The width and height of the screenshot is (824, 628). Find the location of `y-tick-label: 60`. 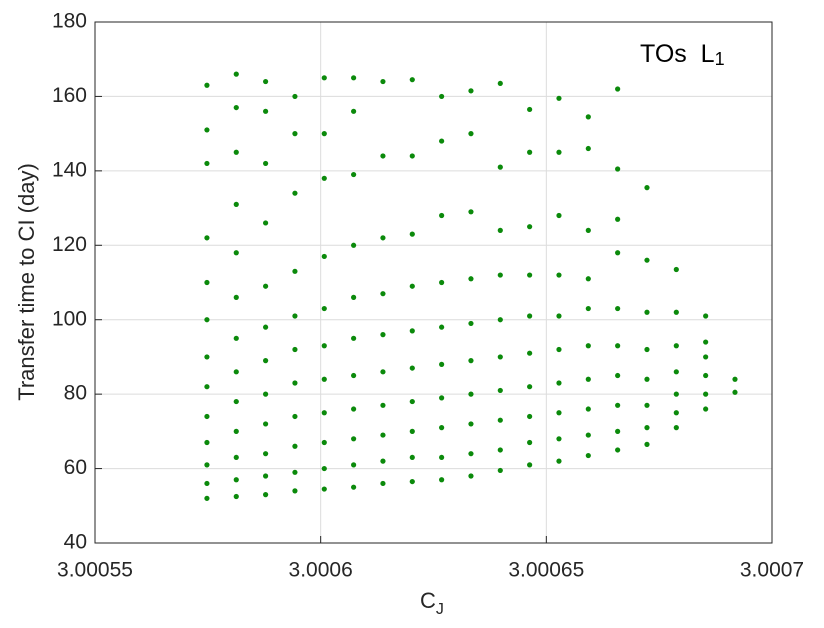

y-tick-label: 60 is located at coordinates (75, 467).